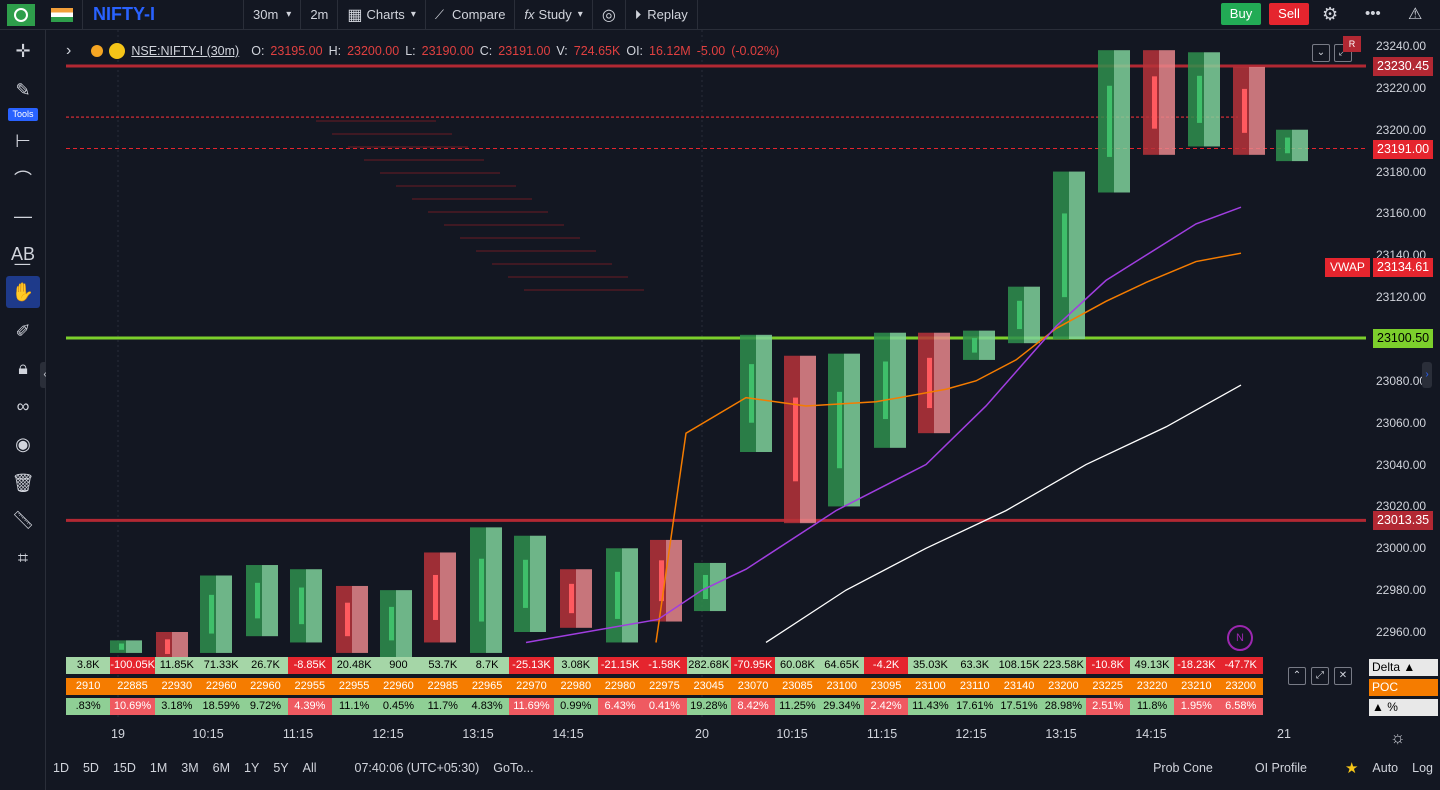  I want to click on measure-icon: ⌗, so click(23, 557).